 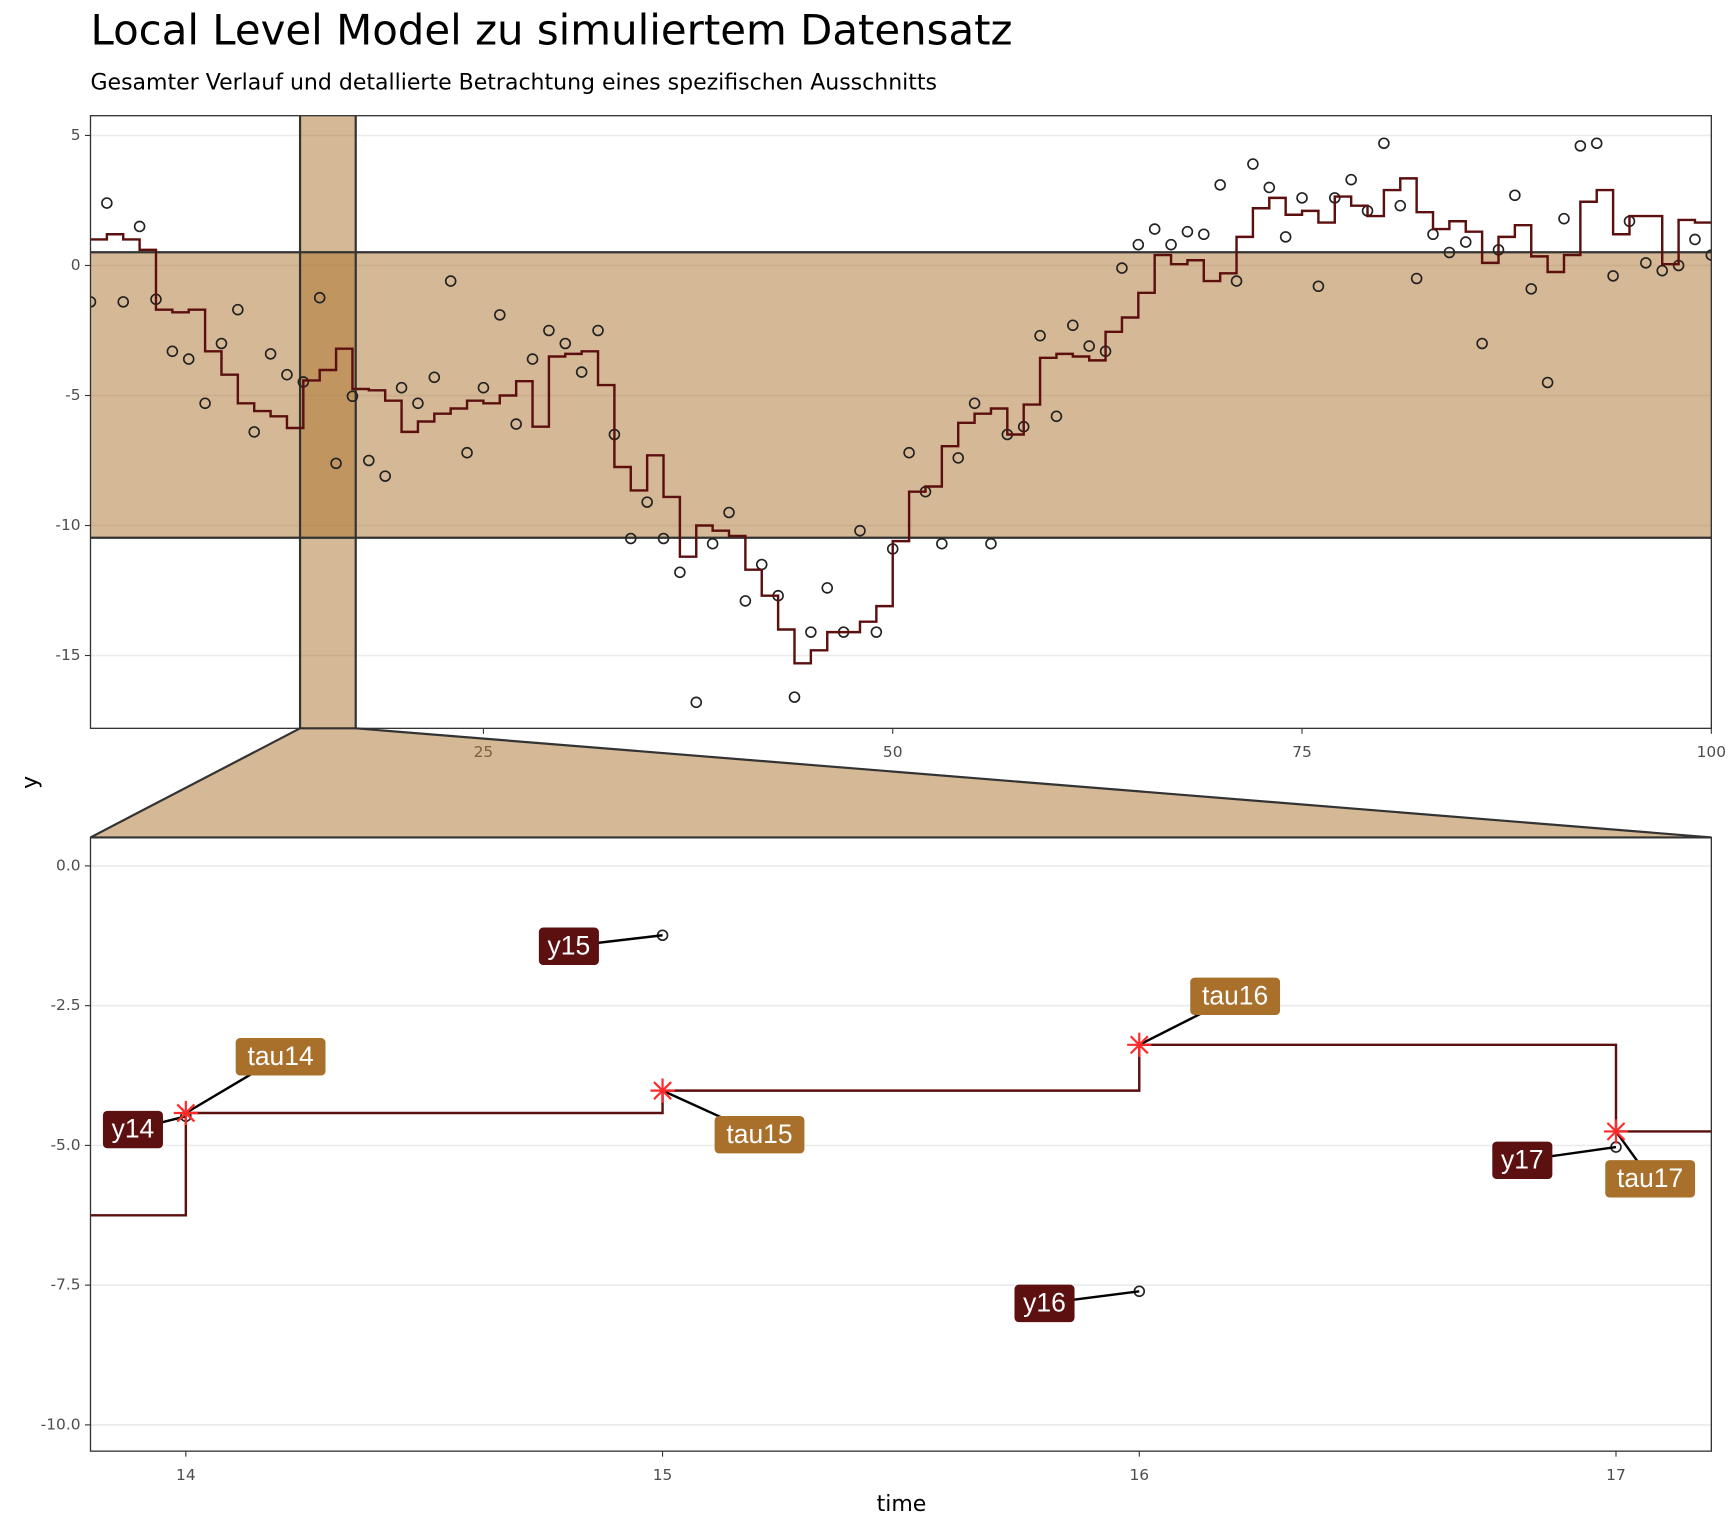 I want to click on level-label: tau16, so click(x=1235, y=995).